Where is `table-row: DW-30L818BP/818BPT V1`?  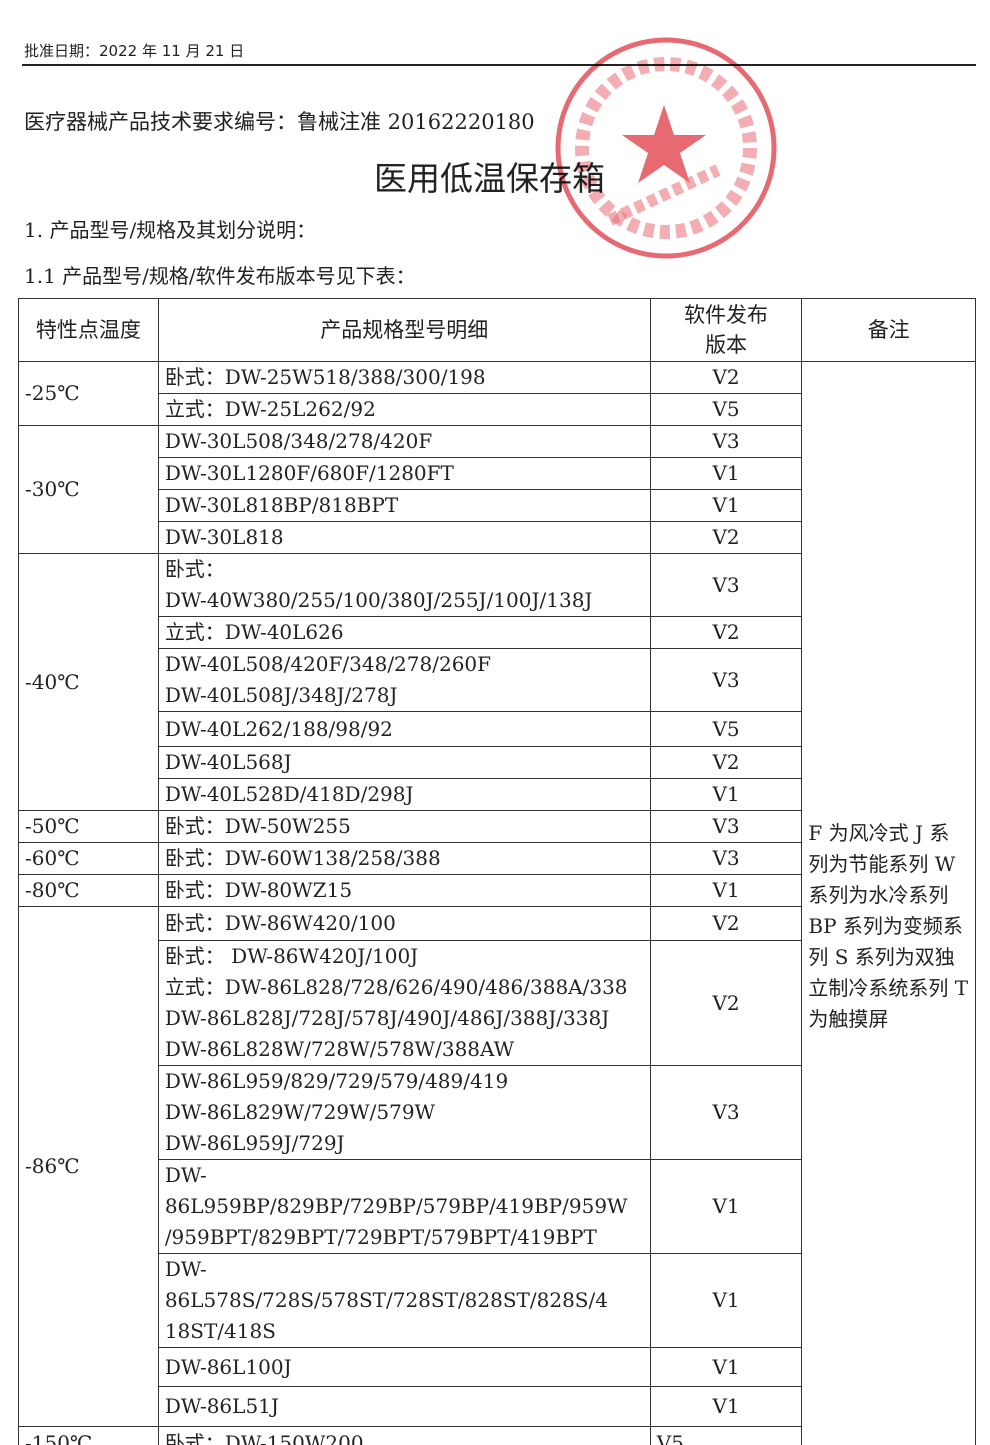
table-row: DW-30L818BP/818BPT V1 is located at coordinates (497, 505).